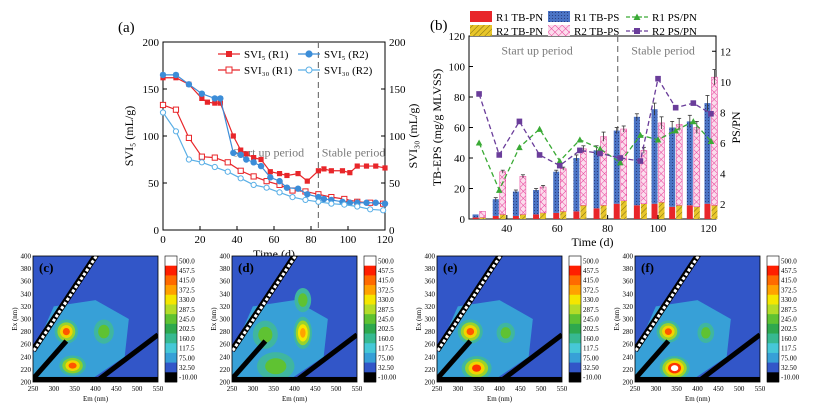  I want to click on eem-plot-area, so click(95, 319).